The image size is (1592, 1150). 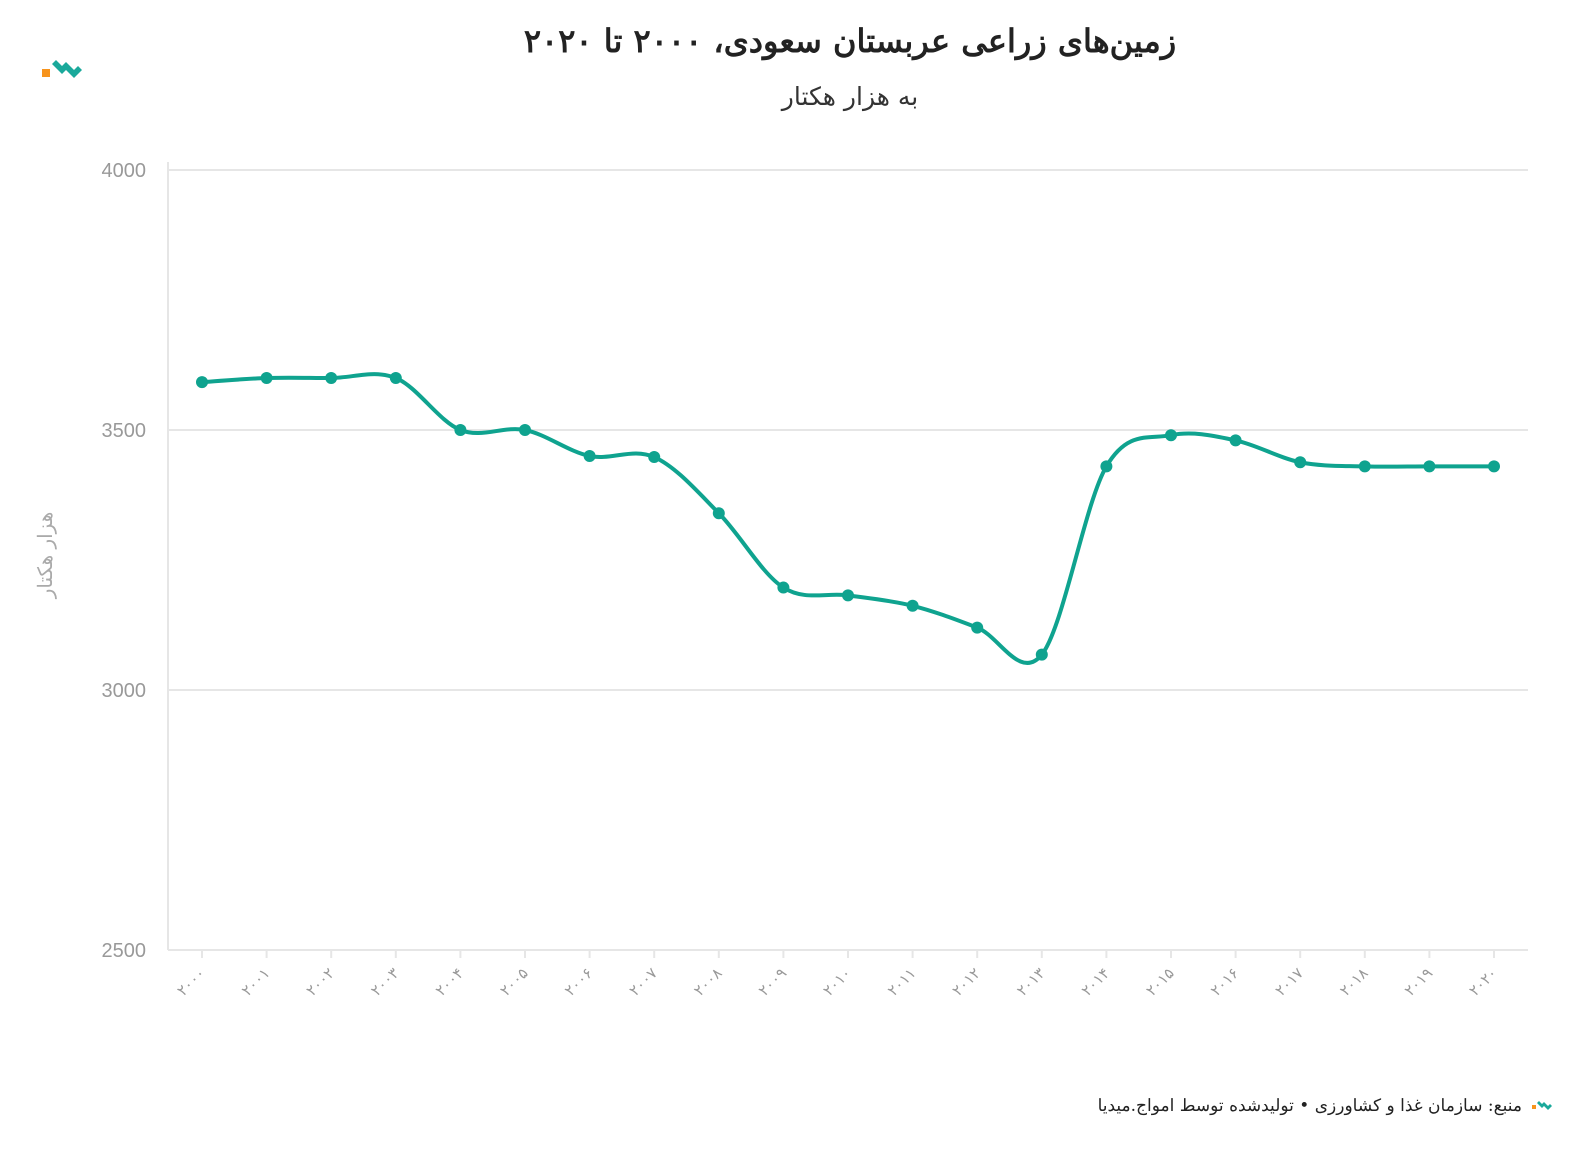 I want to click on y-tick-label: 3000, so click(x=124, y=691).